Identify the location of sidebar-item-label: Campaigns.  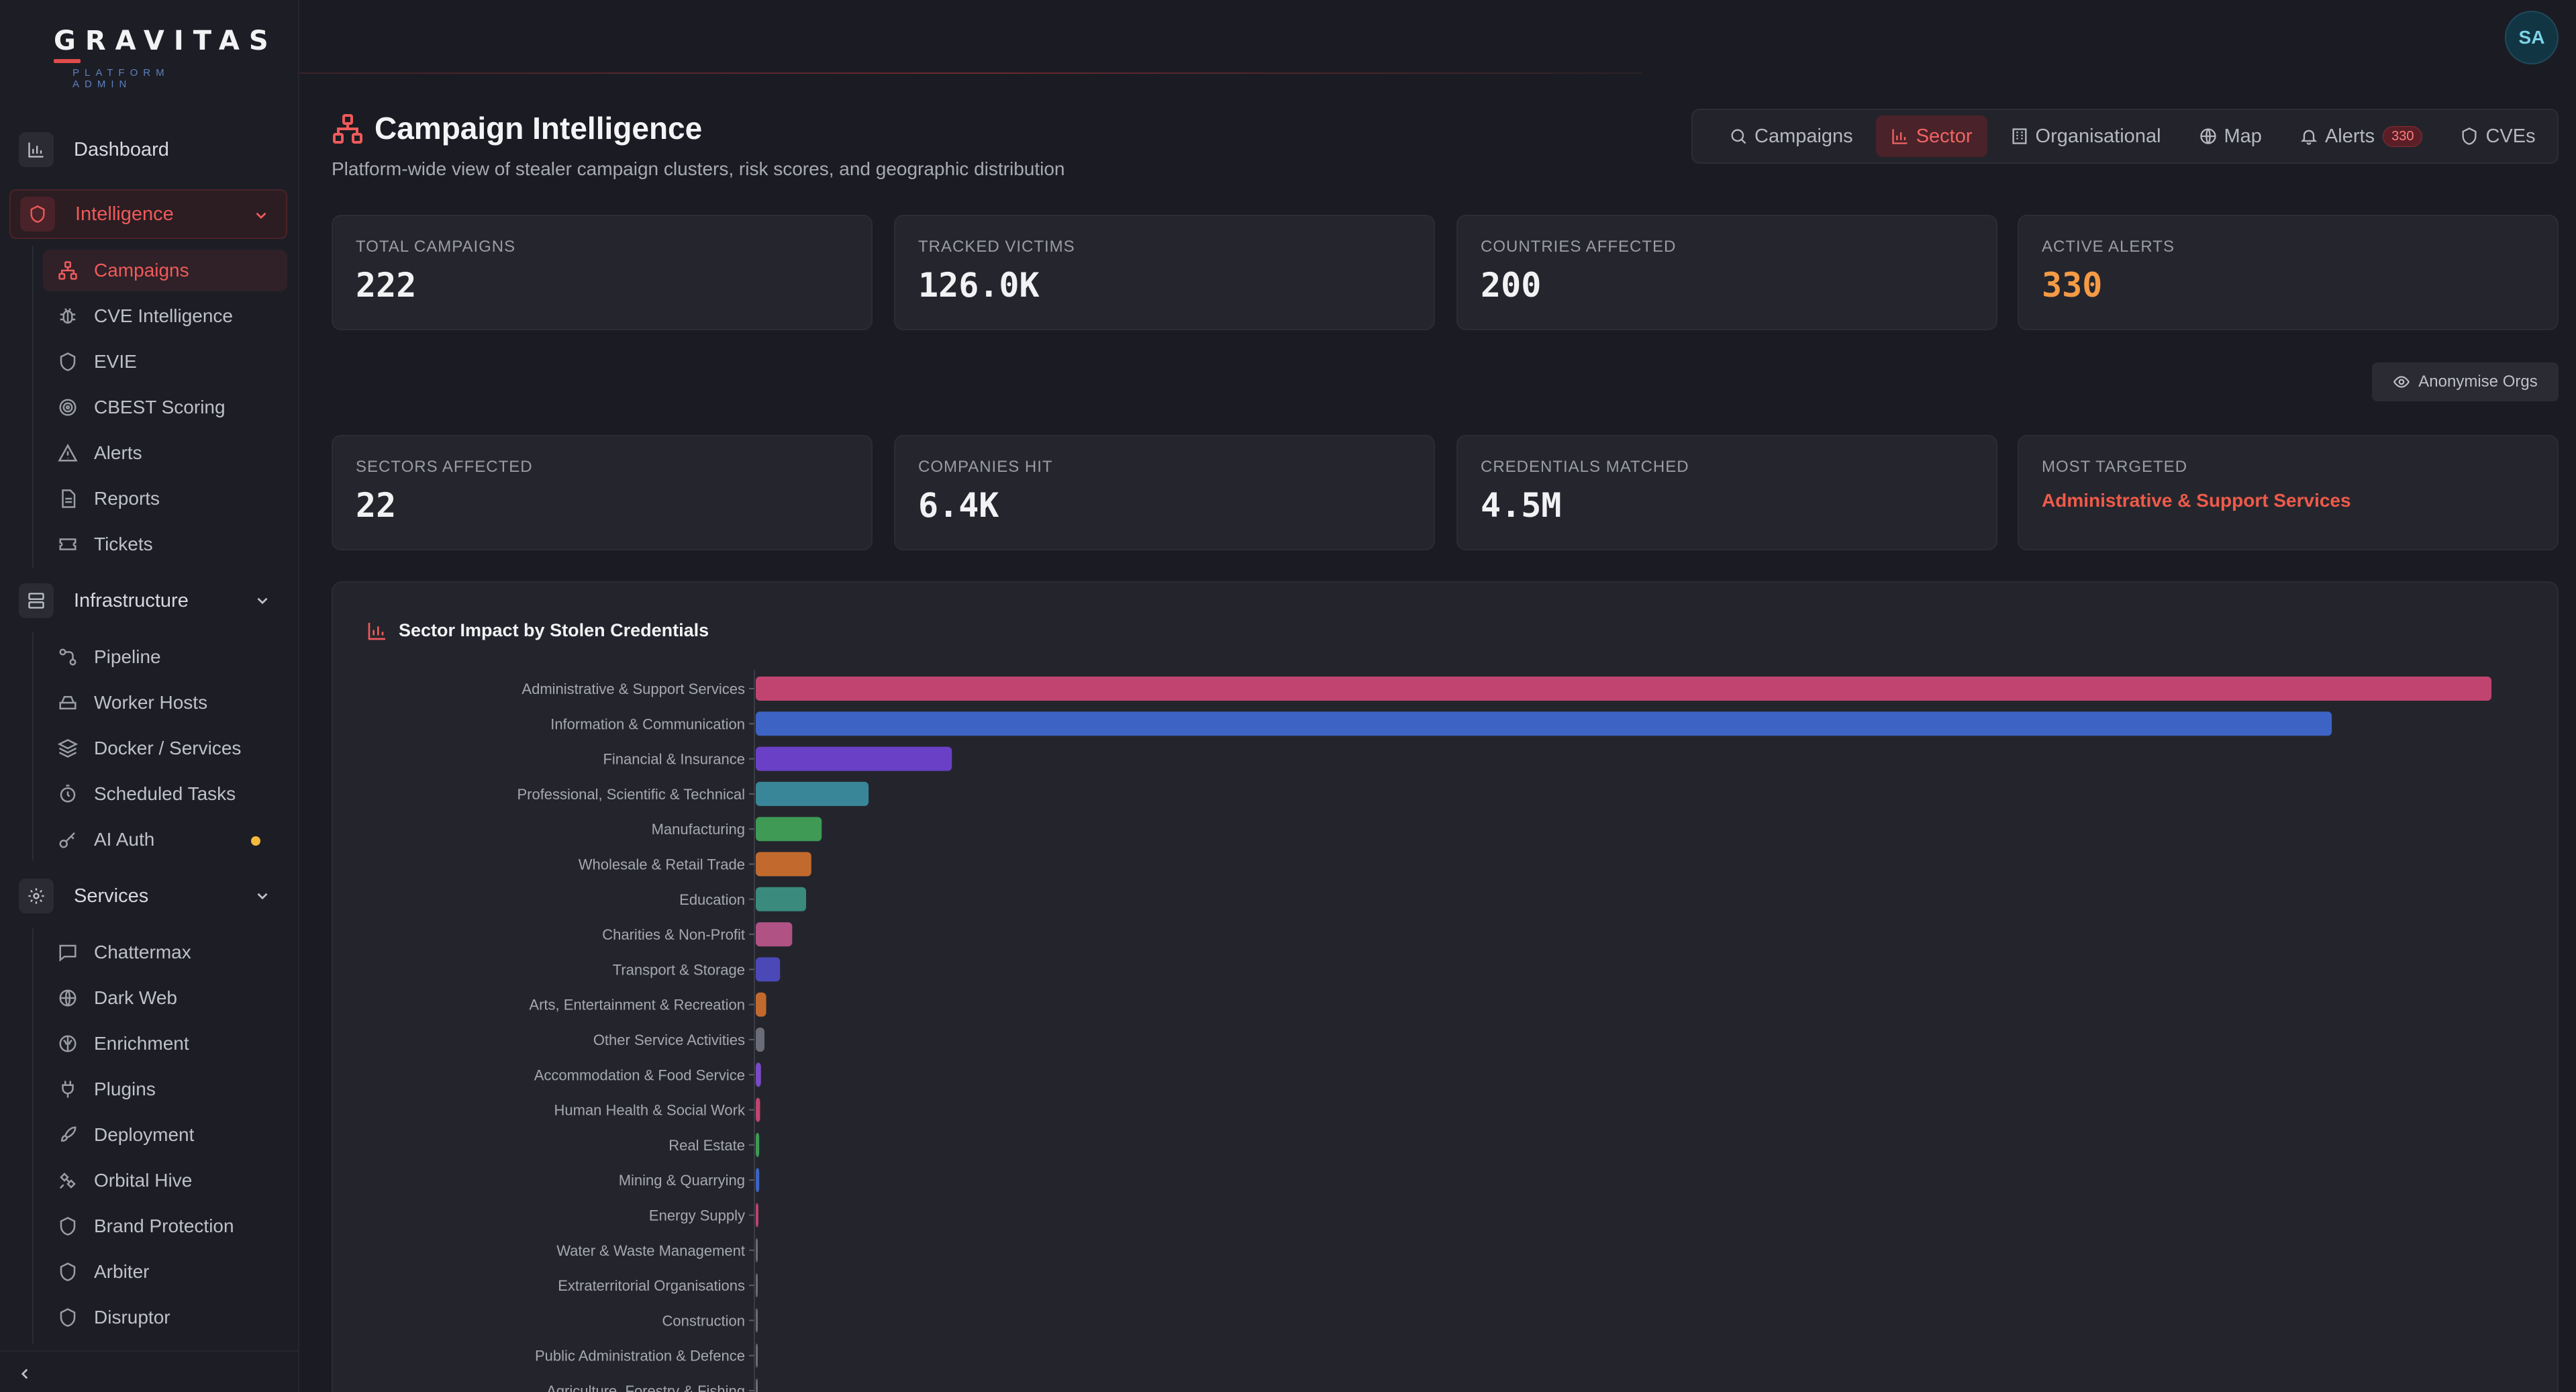
(141, 271).